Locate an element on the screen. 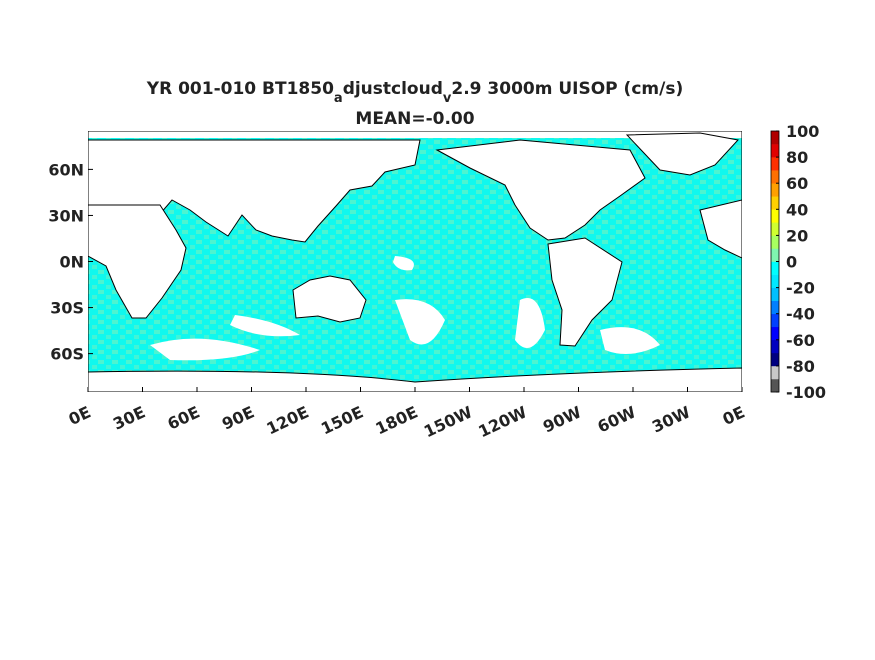  x-tick-label: 180E is located at coordinates (396, 420).